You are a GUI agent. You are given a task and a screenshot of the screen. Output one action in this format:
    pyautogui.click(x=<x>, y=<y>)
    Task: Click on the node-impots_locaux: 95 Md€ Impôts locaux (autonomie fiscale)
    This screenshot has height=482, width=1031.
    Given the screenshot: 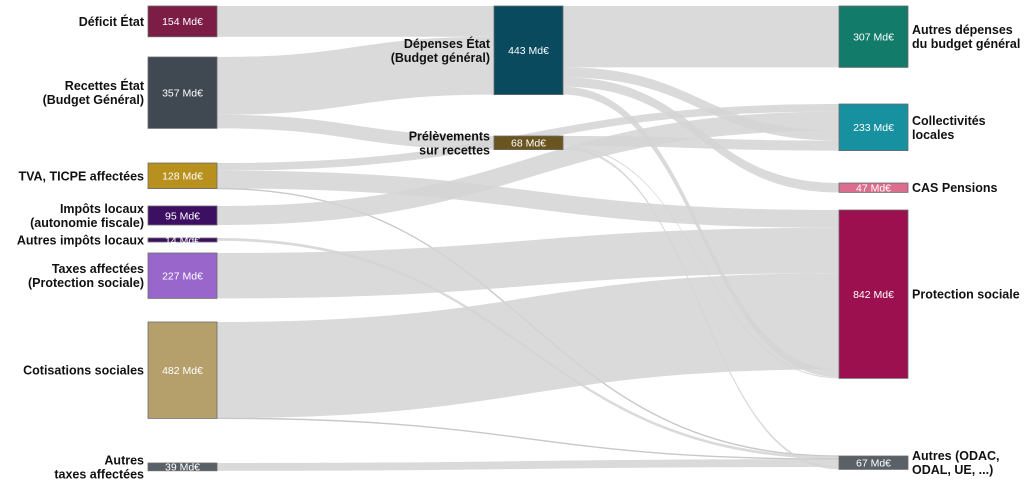 What is the action you would take?
    pyautogui.click(x=124, y=216)
    